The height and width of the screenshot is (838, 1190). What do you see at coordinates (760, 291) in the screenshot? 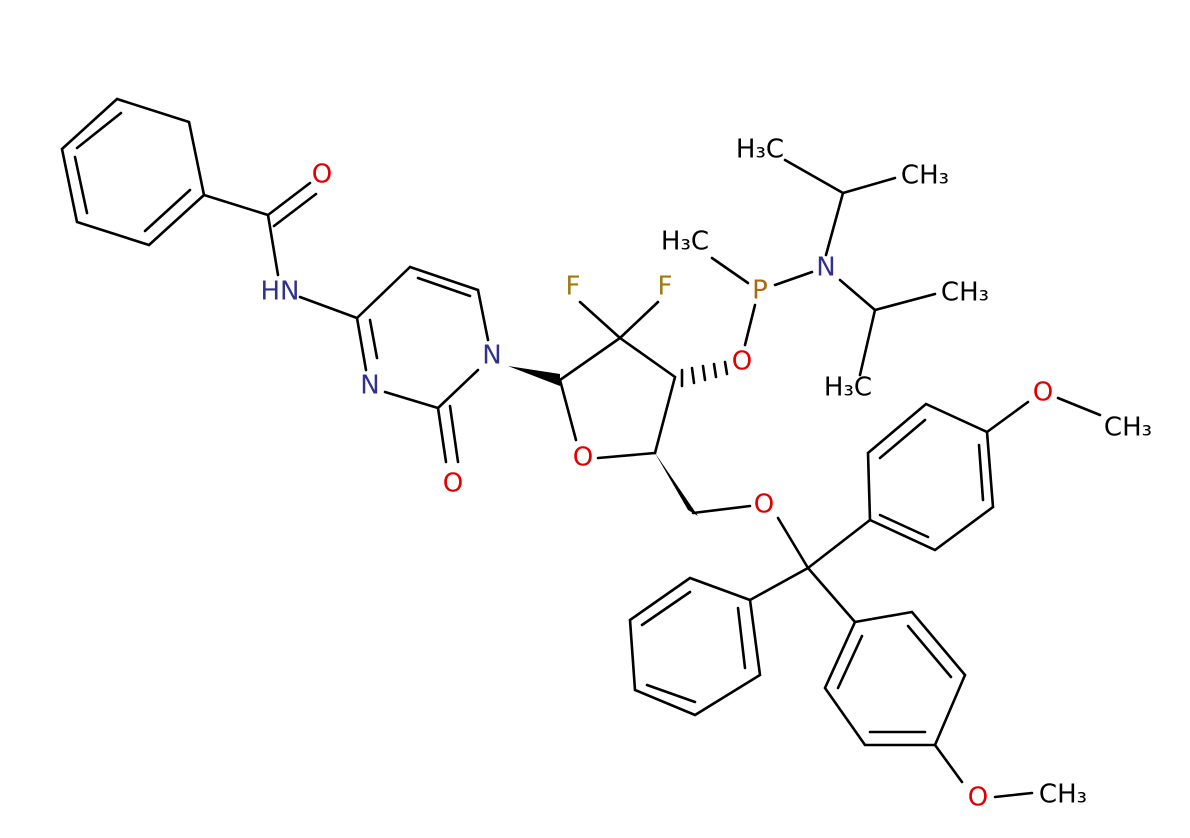
I see `atom-label: P` at bounding box center [760, 291].